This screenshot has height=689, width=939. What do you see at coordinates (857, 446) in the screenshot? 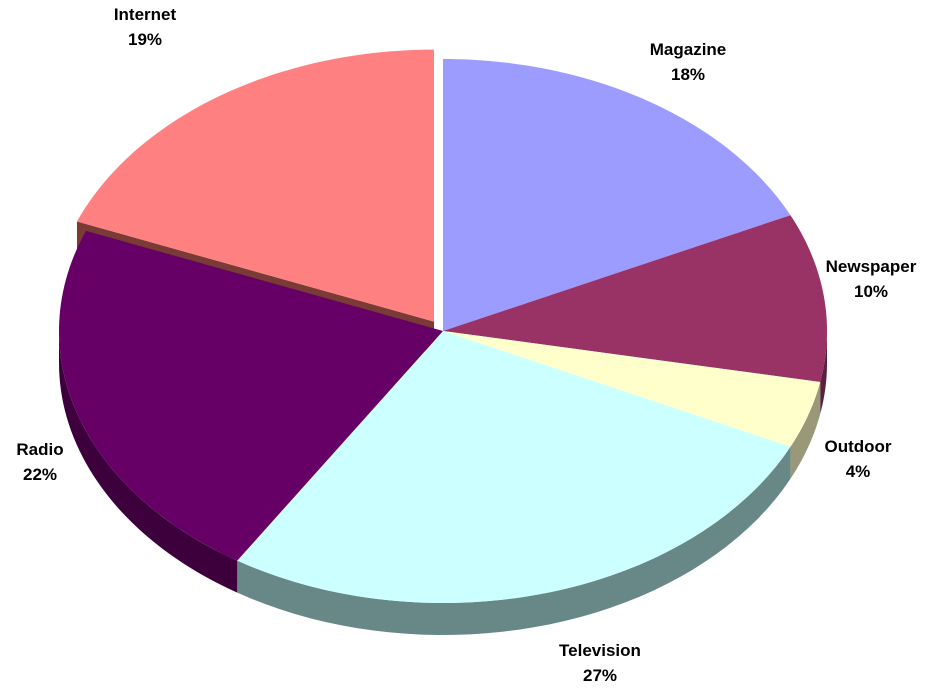
I see `slice-label-outdoor: Outdoor` at bounding box center [857, 446].